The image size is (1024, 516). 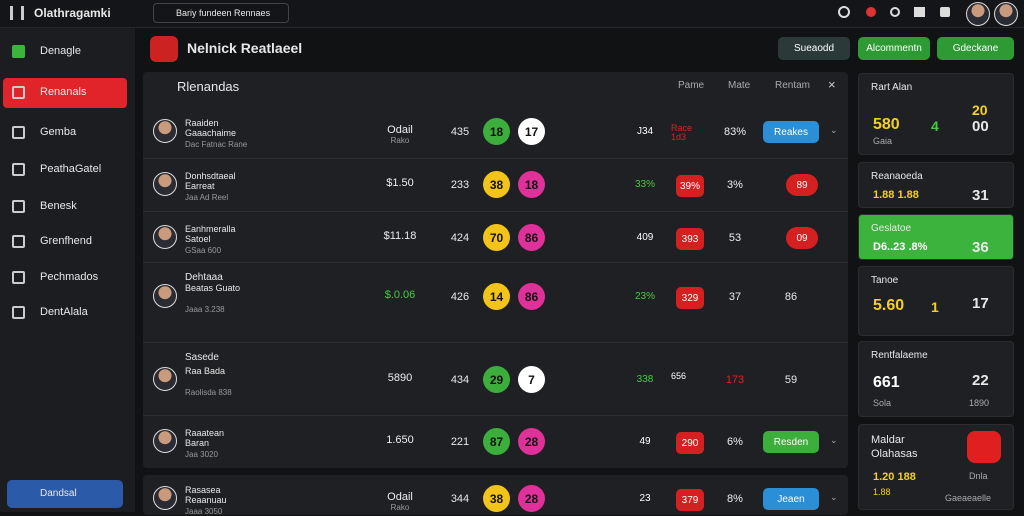 What do you see at coordinates (65, 52) in the screenshot?
I see `nav-item: Denagle` at bounding box center [65, 52].